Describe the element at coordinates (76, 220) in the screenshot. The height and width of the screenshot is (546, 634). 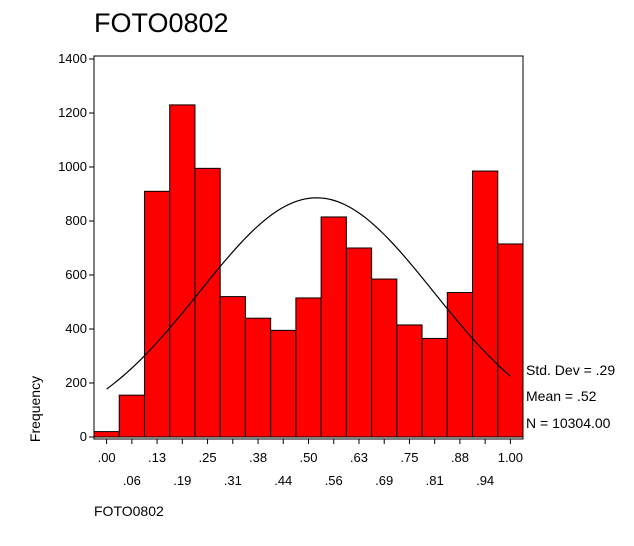
I see `y-tick-label: 800` at that location.